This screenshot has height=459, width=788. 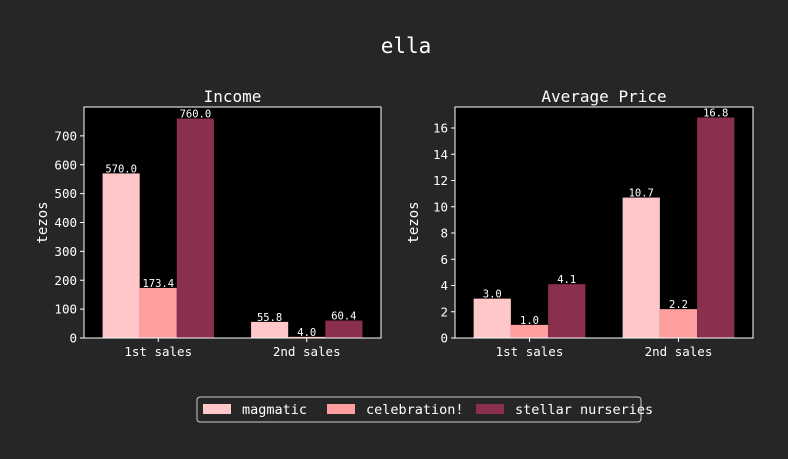 What do you see at coordinates (121, 255) in the screenshot?
I see `income-bar-magmatic-1st-sales` at bounding box center [121, 255].